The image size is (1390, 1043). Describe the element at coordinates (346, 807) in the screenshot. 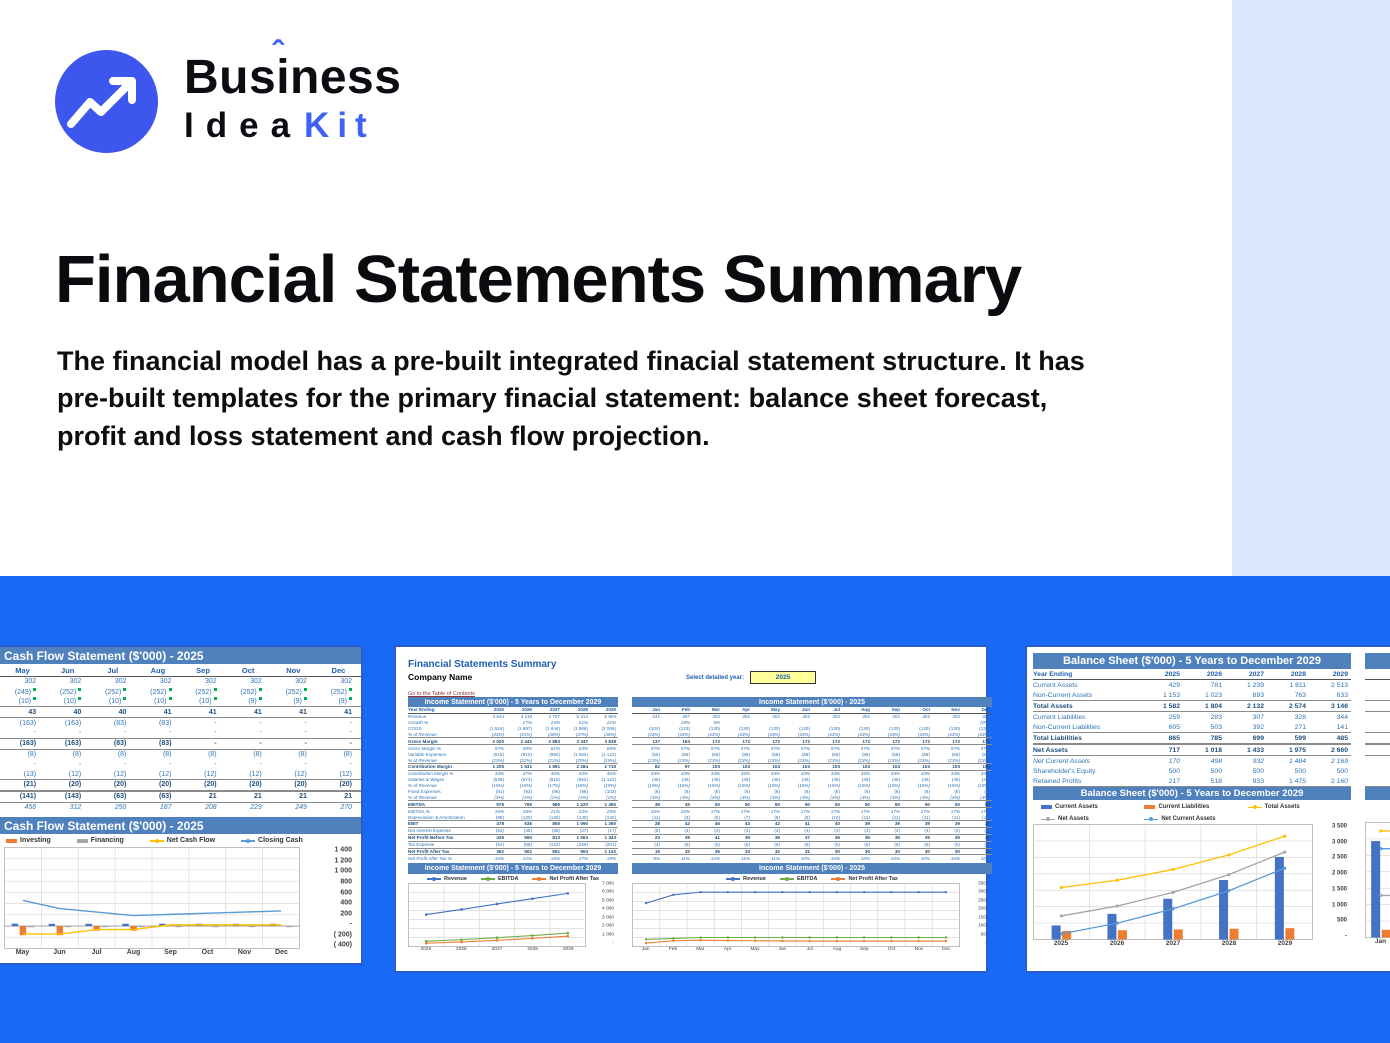

I see `table-cell: 270` at that location.